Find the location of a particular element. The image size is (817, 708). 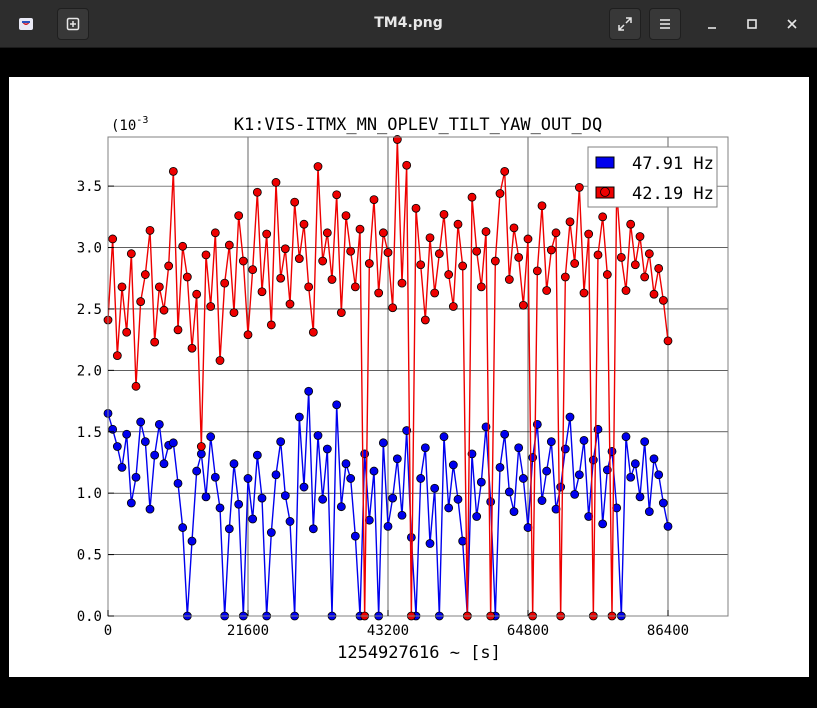

y-tick-label: 0.5 is located at coordinates (89, 556).